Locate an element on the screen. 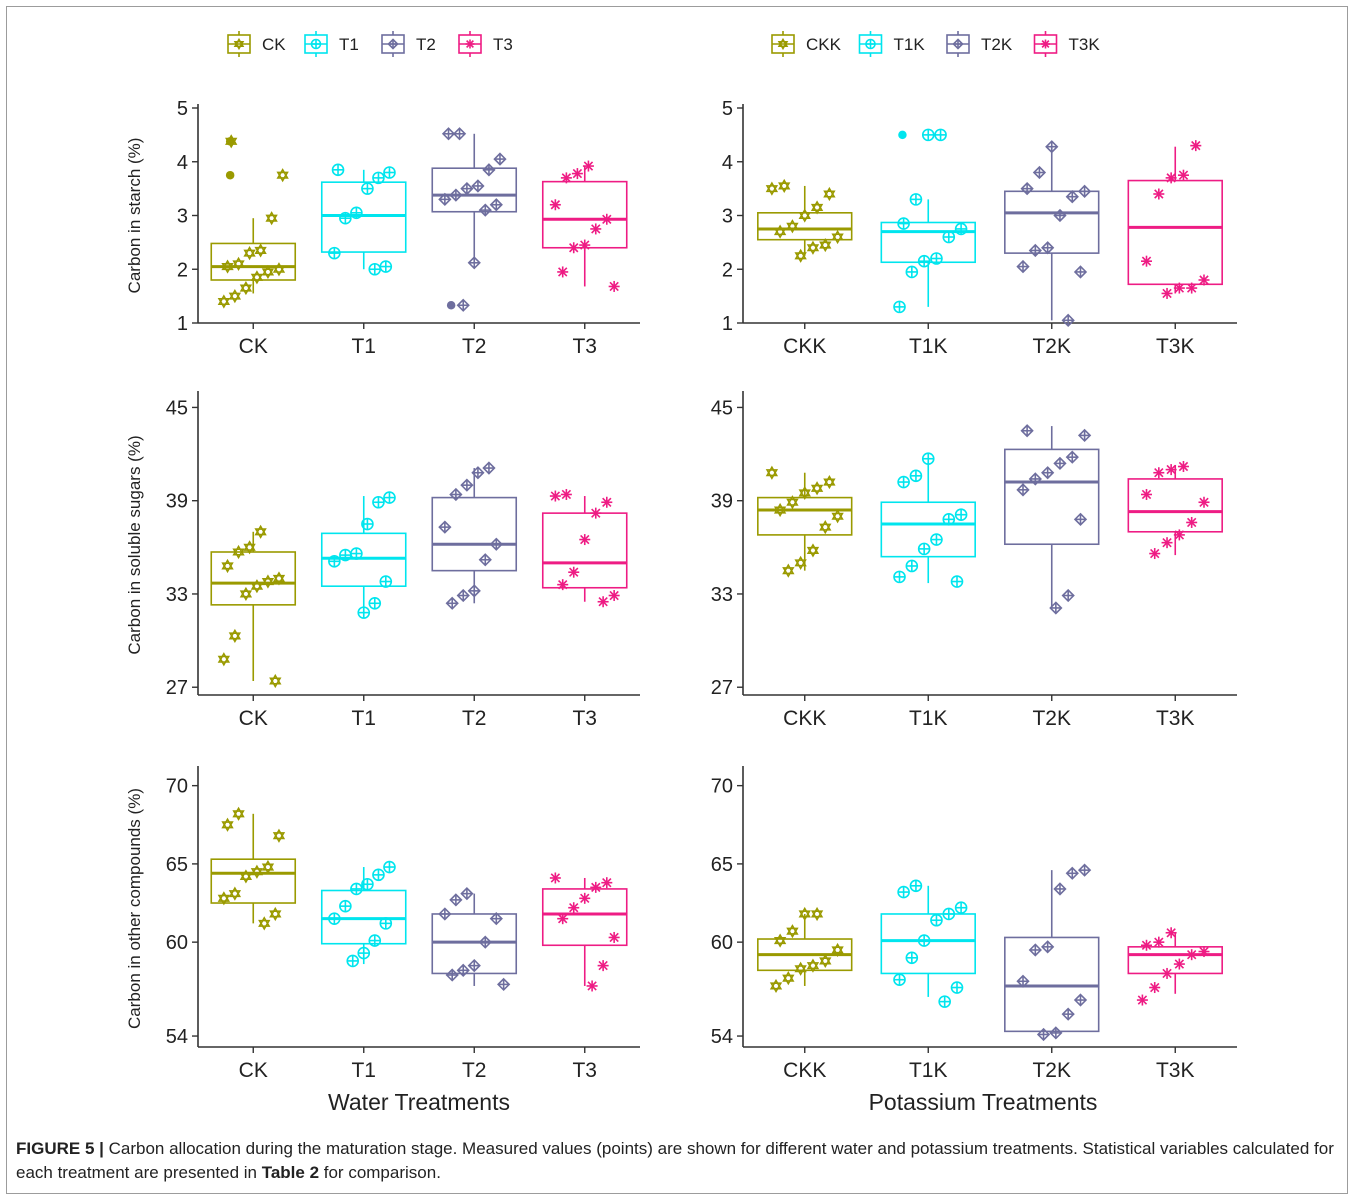 Image resolution: width=1358 pixels, height=1201 pixels. y-axis-title: Carbon in other compounds (%) is located at coordinates (134, 908).